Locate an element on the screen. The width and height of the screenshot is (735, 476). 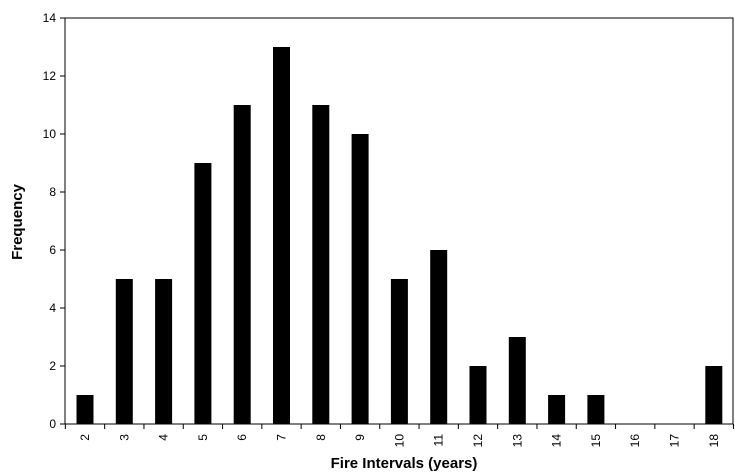
x-tick-label-9: 9 is located at coordinates (360, 437).